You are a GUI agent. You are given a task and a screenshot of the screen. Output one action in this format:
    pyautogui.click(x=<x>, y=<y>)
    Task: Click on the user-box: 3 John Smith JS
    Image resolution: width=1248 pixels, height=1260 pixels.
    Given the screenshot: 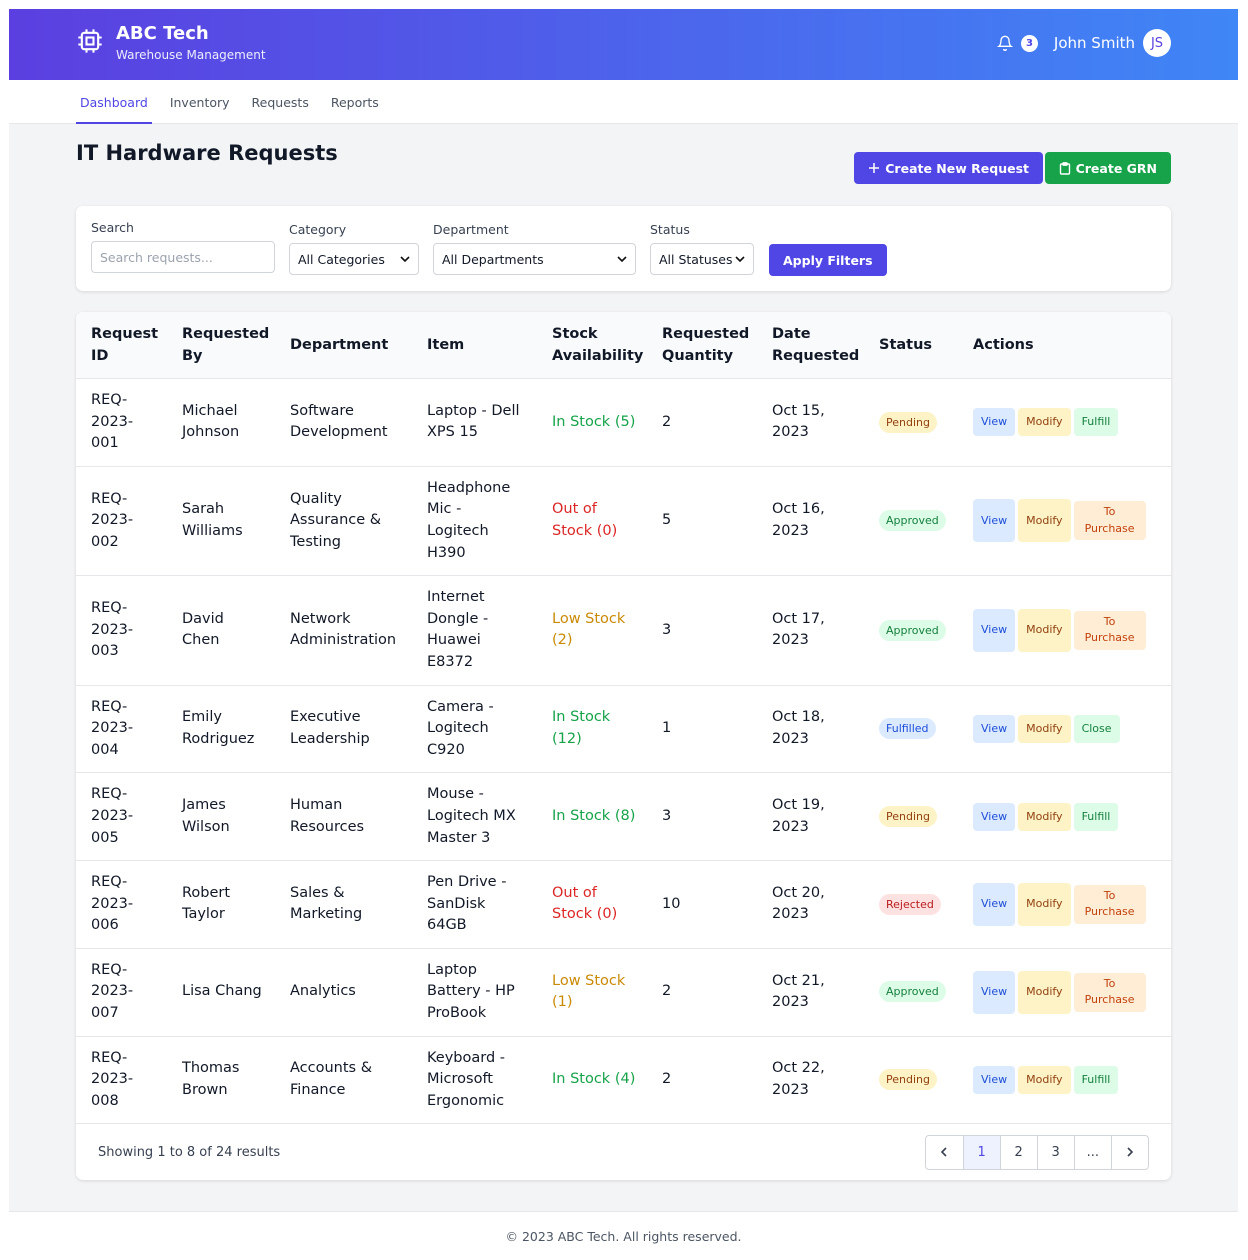 What is the action you would take?
    pyautogui.click(x=1083, y=43)
    